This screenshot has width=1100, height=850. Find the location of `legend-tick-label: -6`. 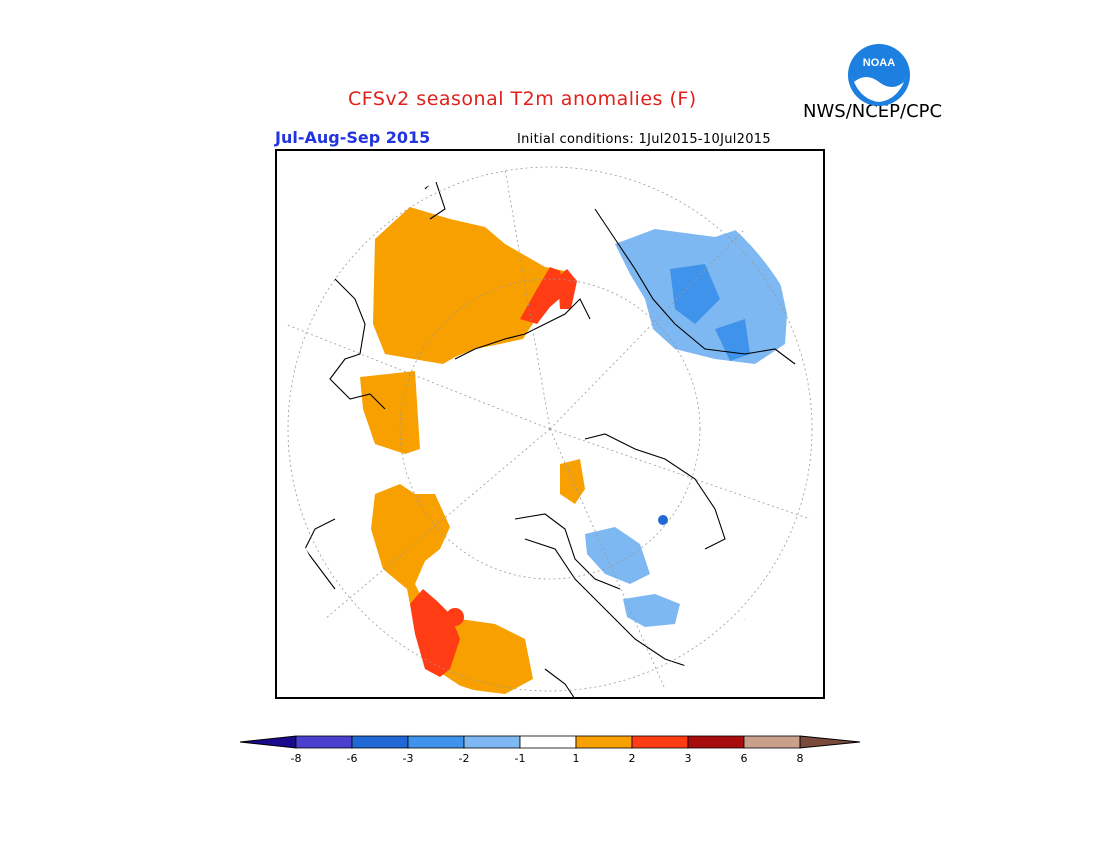

legend-tick-label: -6 is located at coordinates (352, 758).